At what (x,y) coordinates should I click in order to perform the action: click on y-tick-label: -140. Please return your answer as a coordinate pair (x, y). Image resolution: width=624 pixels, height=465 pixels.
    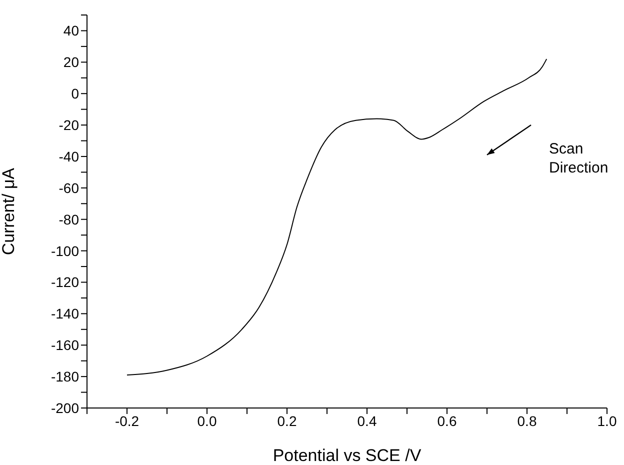
    Looking at the image, I should click on (65, 314).